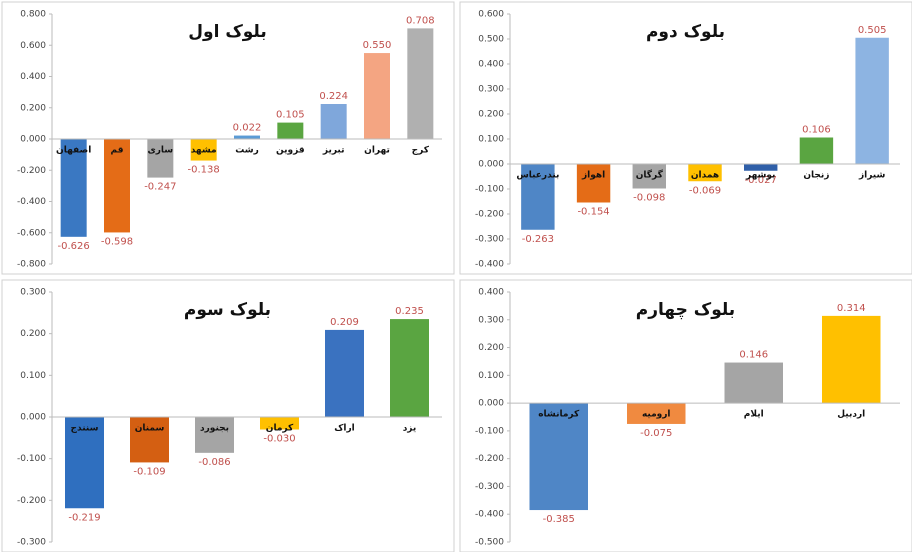 The height and width of the screenshot is (552, 912). Describe the element at coordinates (377, 151) in the screenshot. I see `category-label: تهران` at that location.